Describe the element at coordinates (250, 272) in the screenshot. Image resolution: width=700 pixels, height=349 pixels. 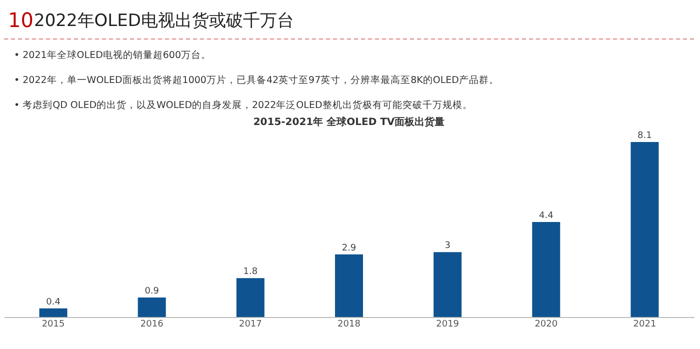
I see `data-label: 1.8` at that location.